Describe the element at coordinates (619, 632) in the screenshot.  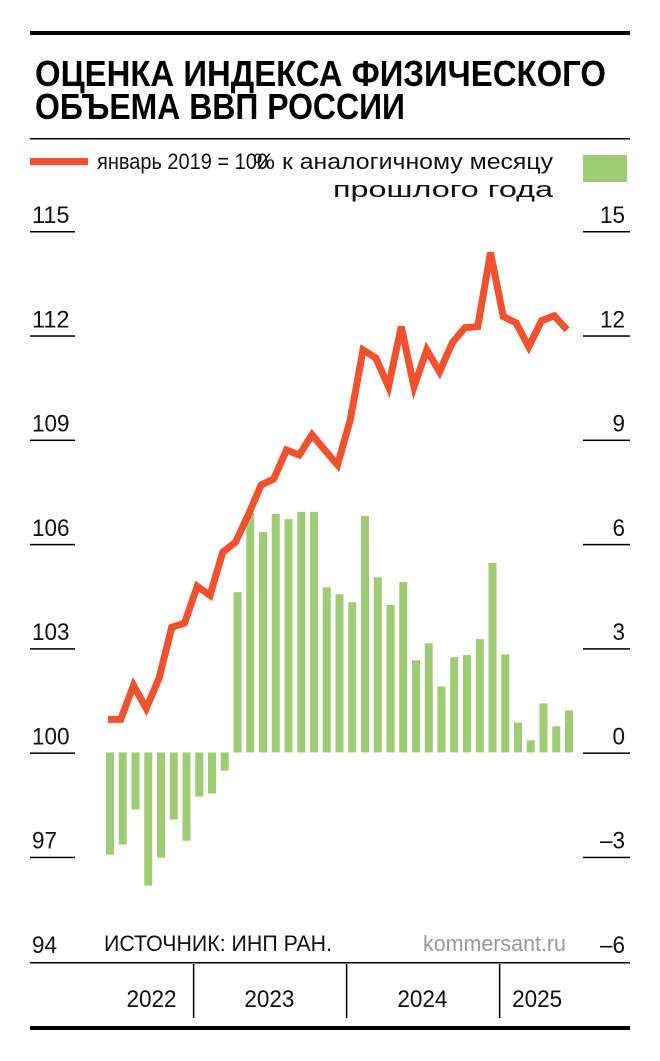
I see `right-tick-label: 3` at that location.